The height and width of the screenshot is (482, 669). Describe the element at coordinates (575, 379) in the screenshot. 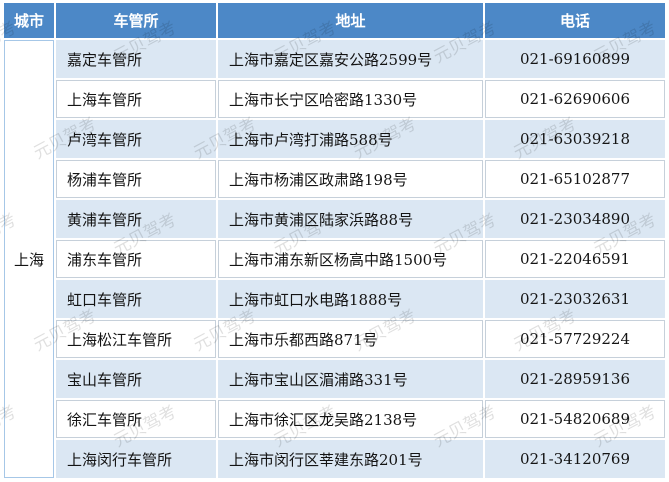

I see `phone-cell: 021-28959136` at that location.